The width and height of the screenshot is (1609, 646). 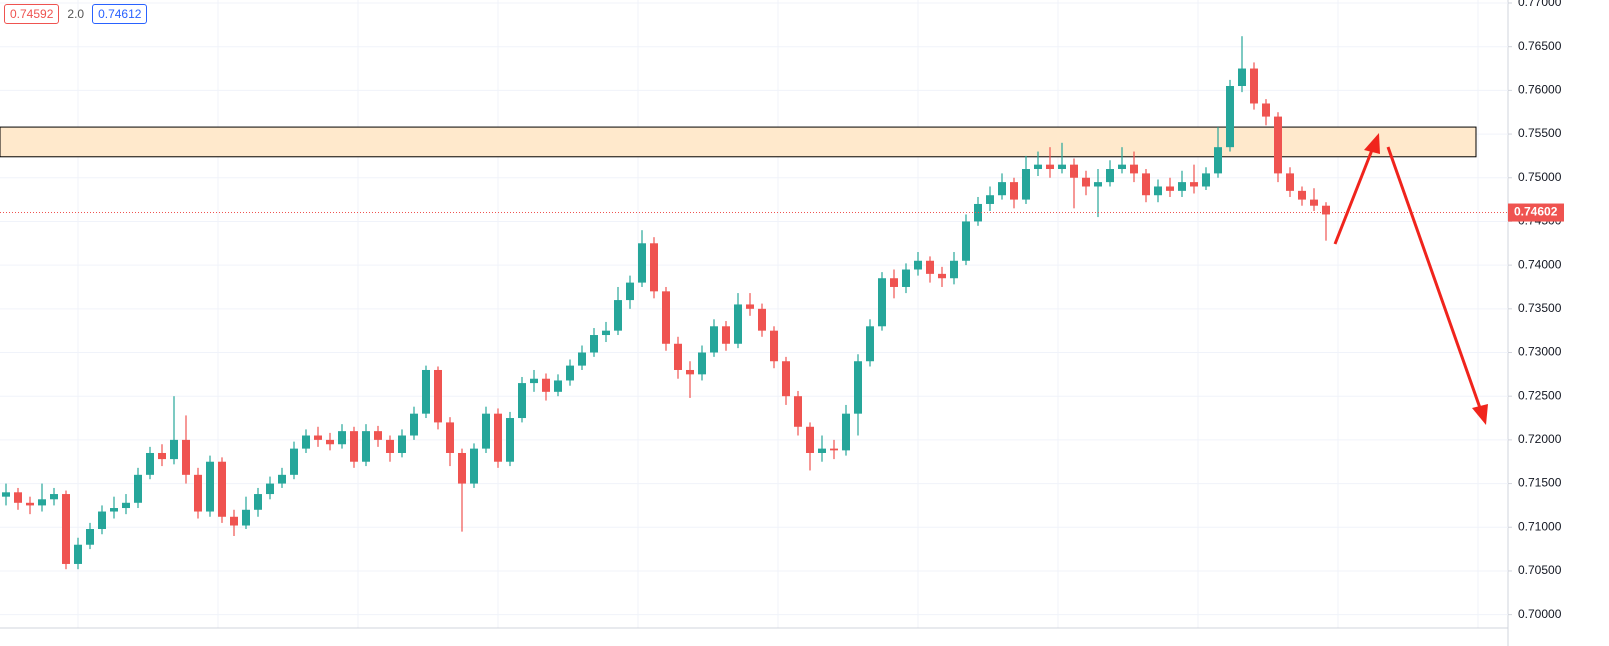 What do you see at coordinates (1540, 352) in the screenshot?
I see `y-tick-label: 0.73000` at bounding box center [1540, 352].